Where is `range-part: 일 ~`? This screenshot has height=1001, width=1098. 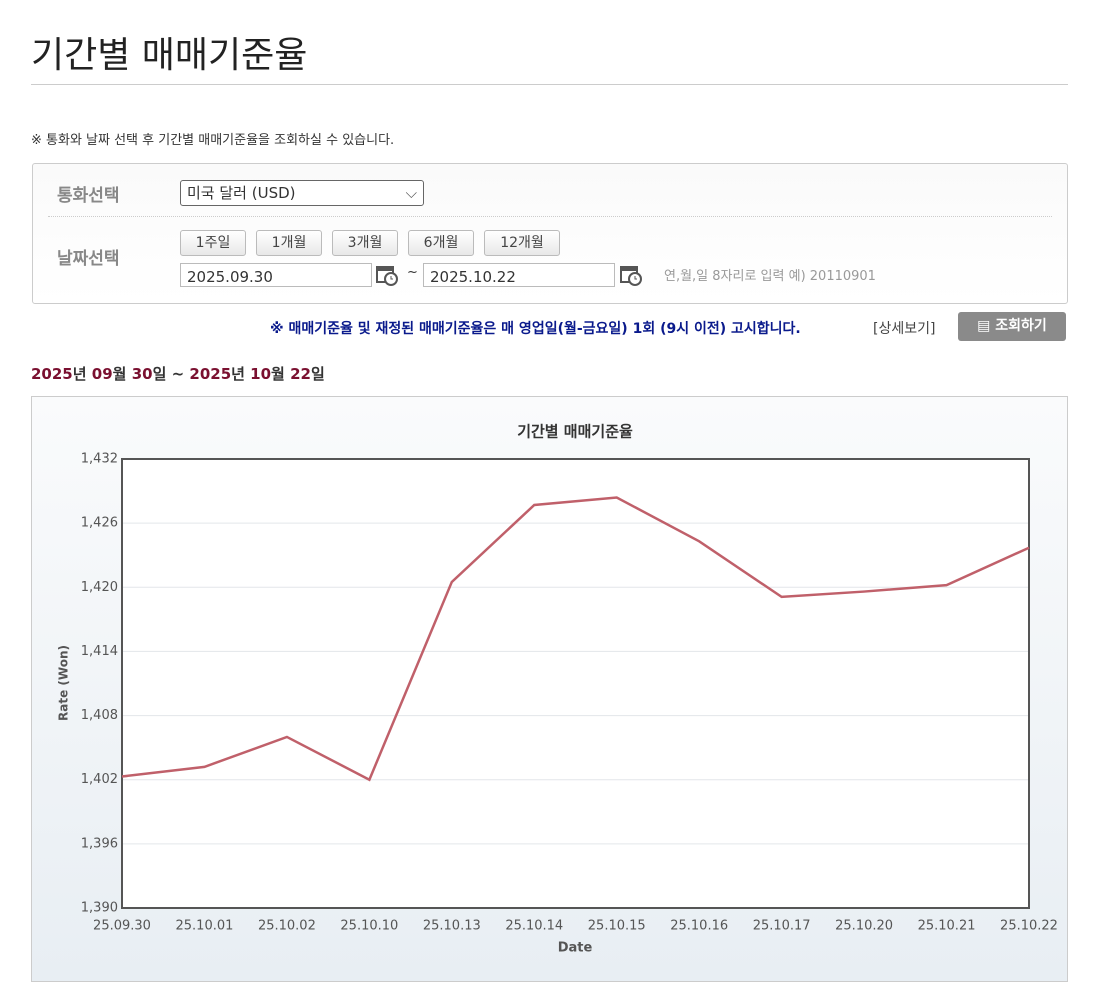
range-part: 일 ~ is located at coordinates (171, 374).